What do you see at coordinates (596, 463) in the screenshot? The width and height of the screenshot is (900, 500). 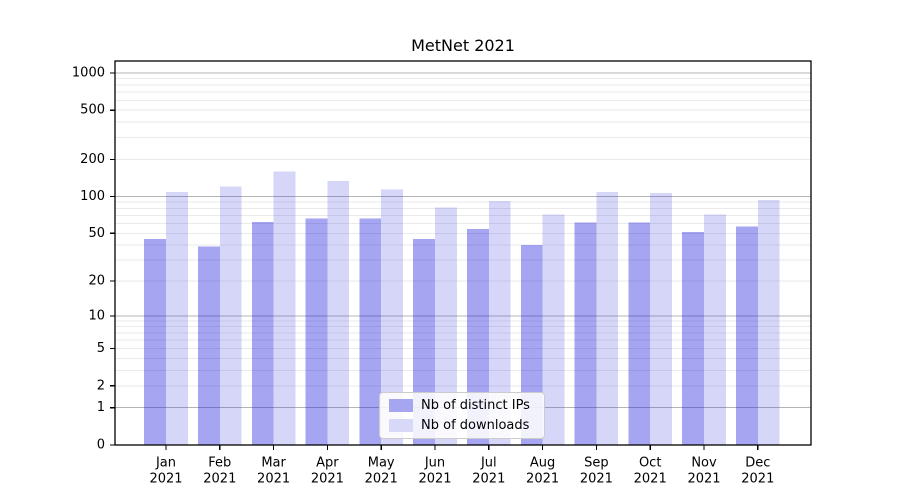 I see `x-tick-label-month-sep: Sep` at bounding box center [596, 463].